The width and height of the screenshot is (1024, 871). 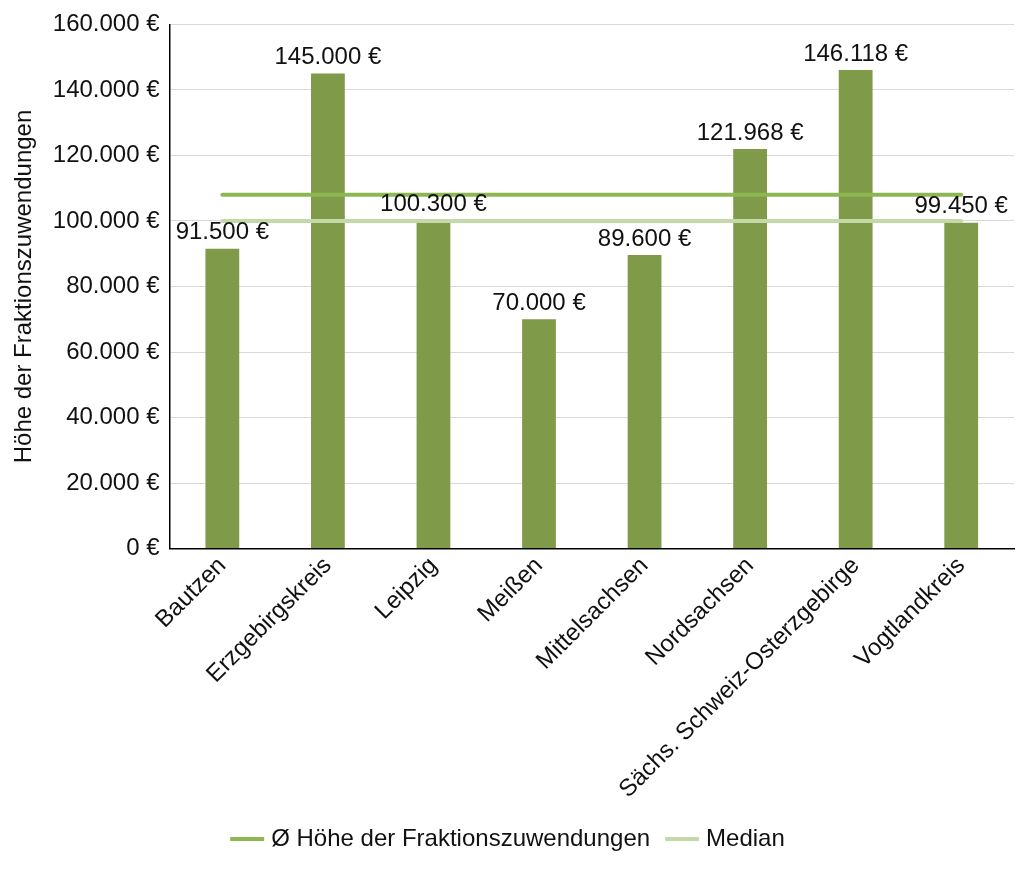 I want to click on legend-label: Ø Höhe der Fraktionszuwendungen, so click(x=461, y=837).